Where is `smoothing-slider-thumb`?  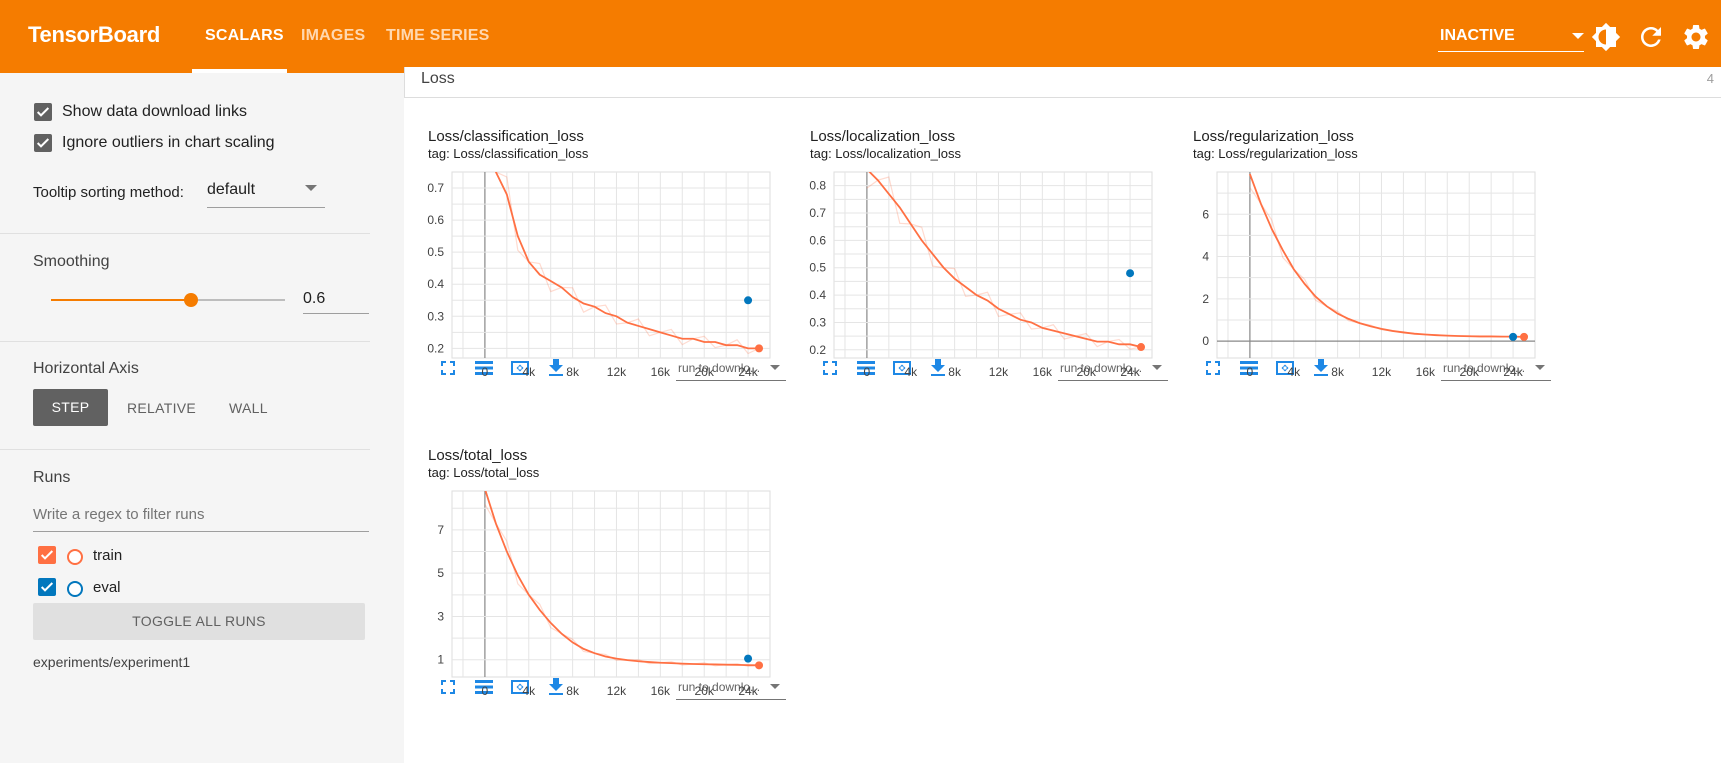 smoothing-slider-thumb is located at coordinates (191, 300).